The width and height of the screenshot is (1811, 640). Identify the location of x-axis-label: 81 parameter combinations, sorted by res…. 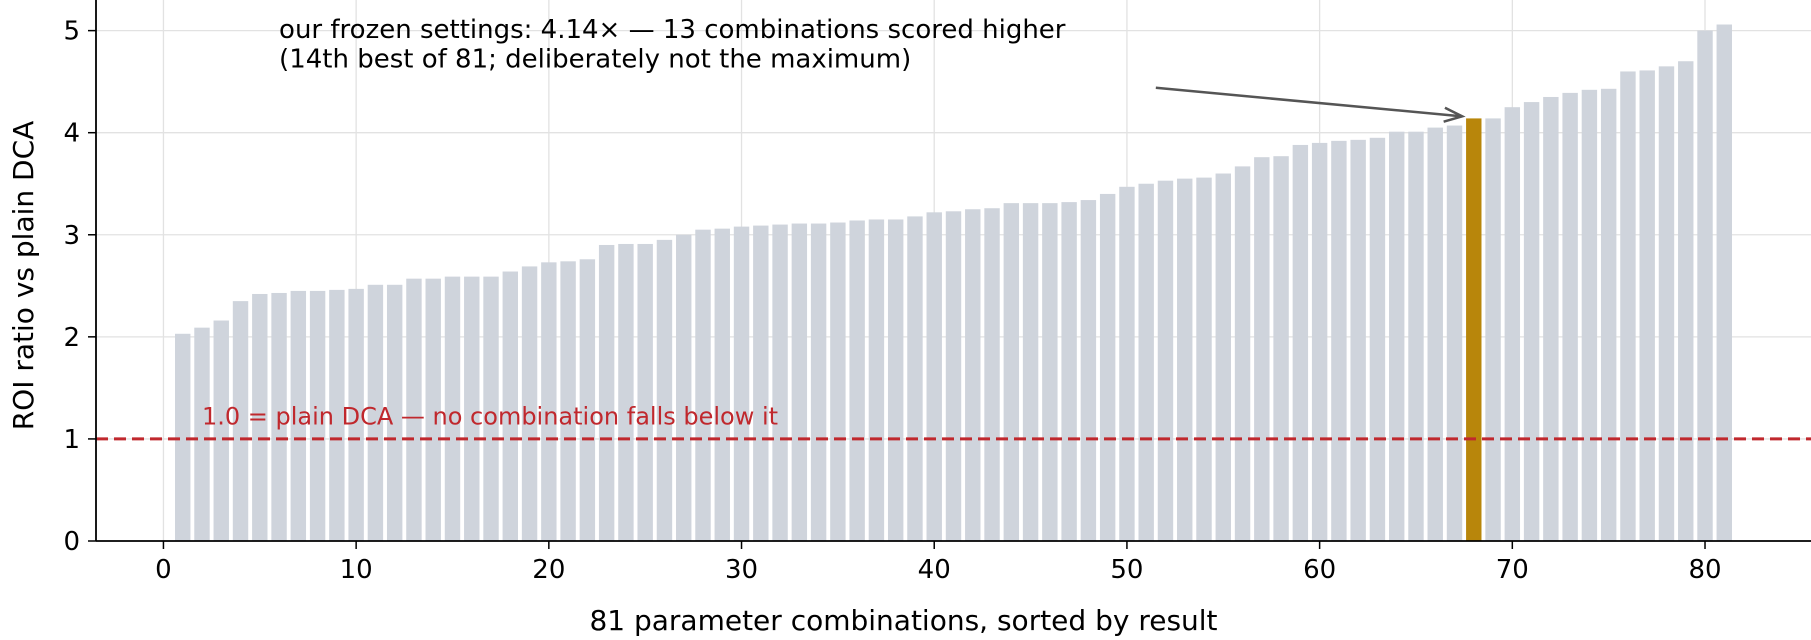
(903, 620).